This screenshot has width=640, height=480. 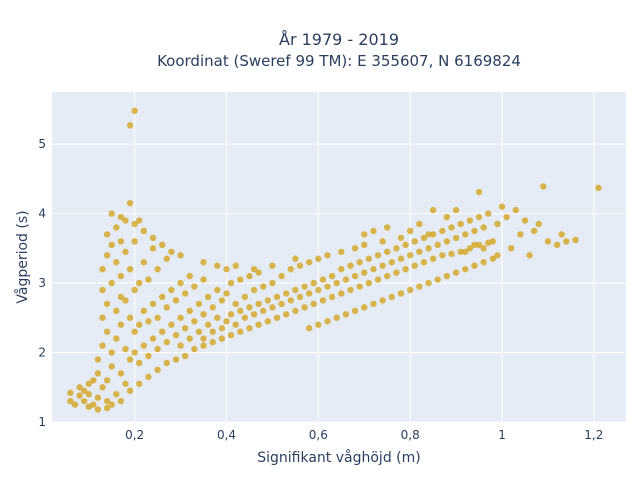 What do you see at coordinates (226, 435) in the screenshot?
I see `x-tick-label: 0,4` at bounding box center [226, 435].